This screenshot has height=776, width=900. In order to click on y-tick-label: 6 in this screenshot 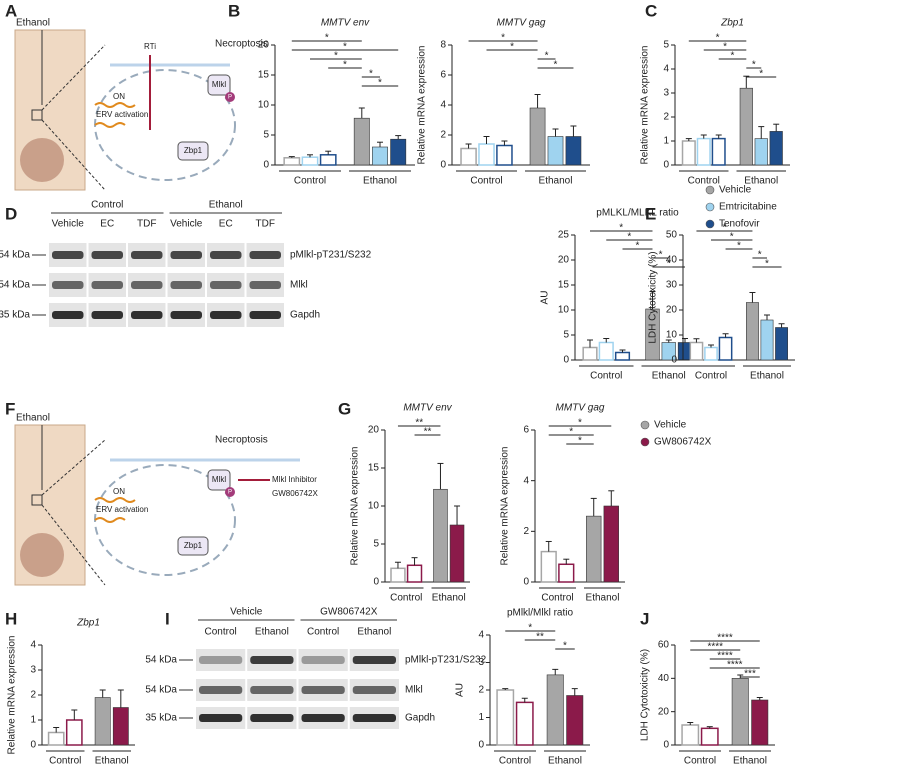, I will do `click(443, 75)`.